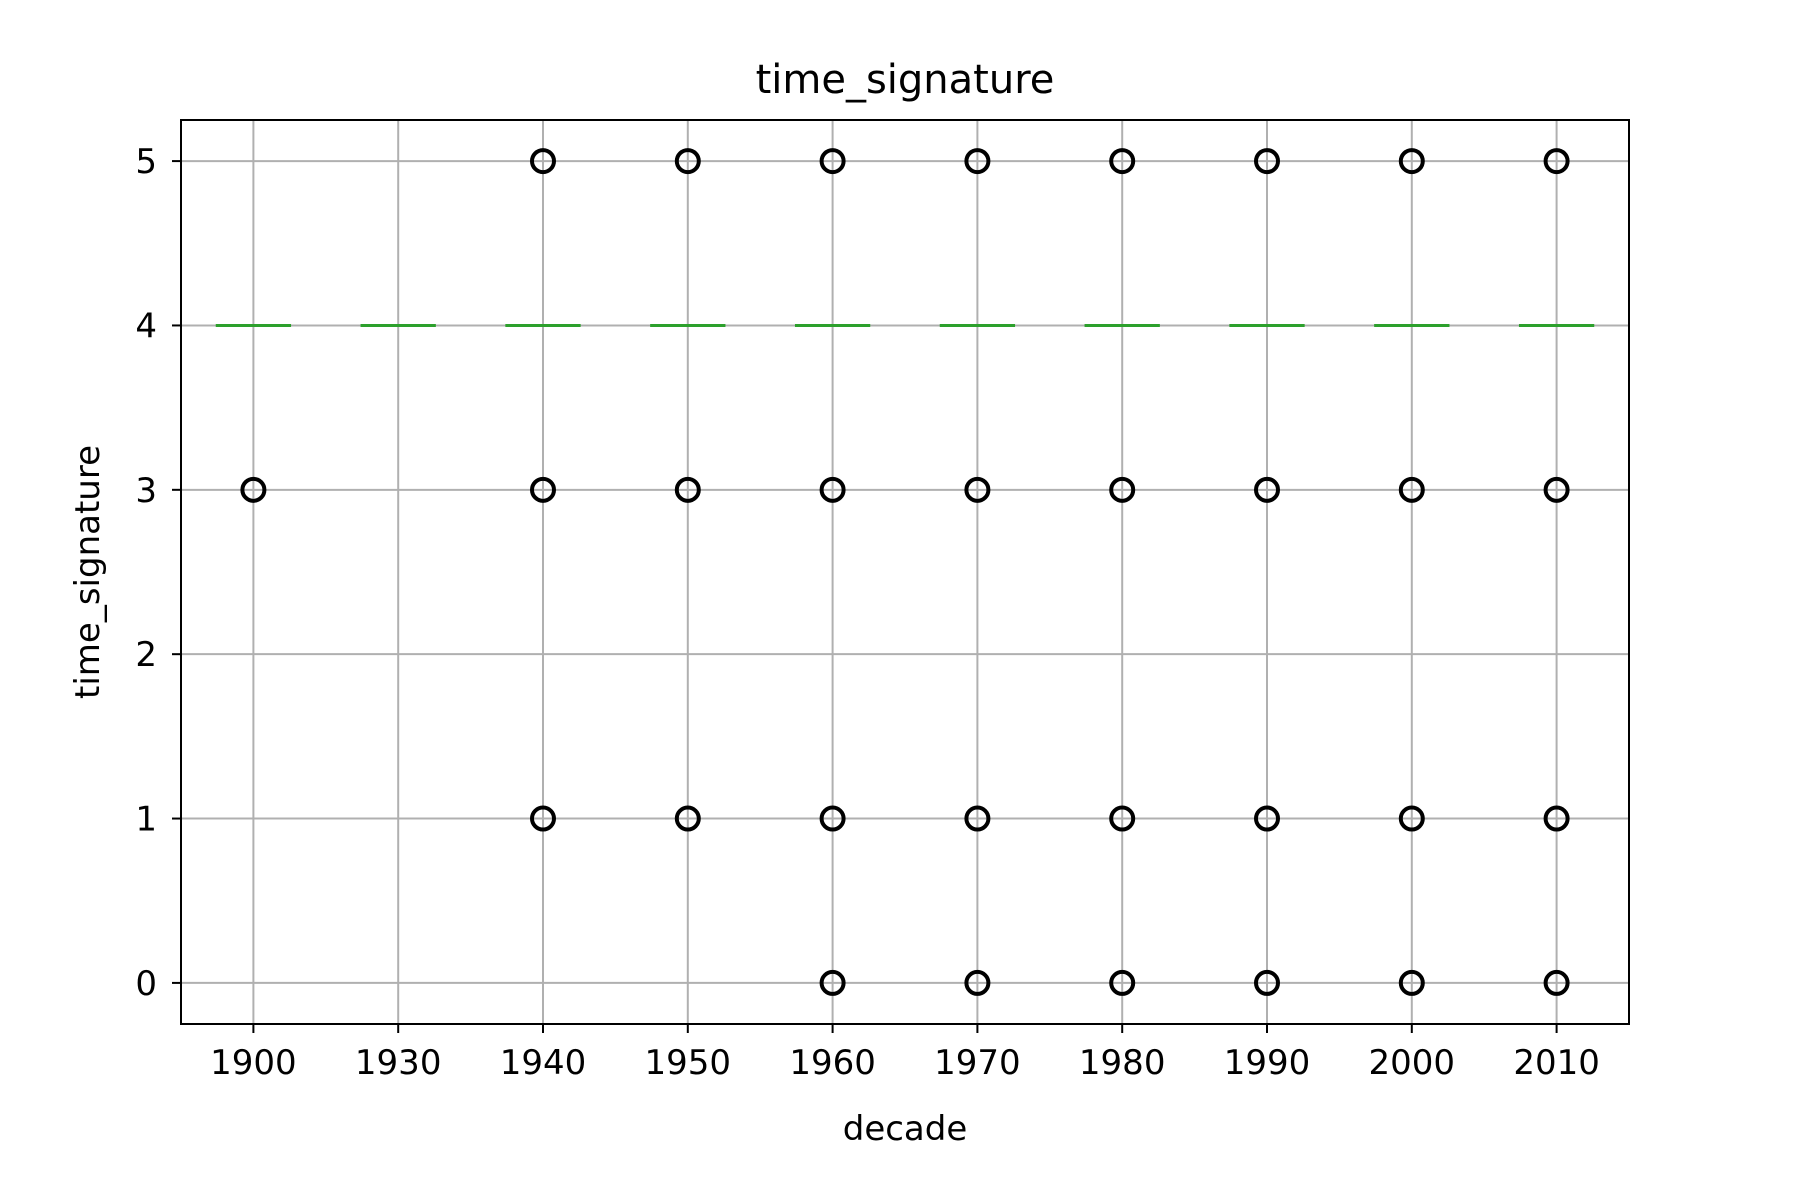 This screenshot has width=1800, height=1200. What do you see at coordinates (146, 162) in the screenshot?
I see `y-tick-label: 5` at bounding box center [146, 162].